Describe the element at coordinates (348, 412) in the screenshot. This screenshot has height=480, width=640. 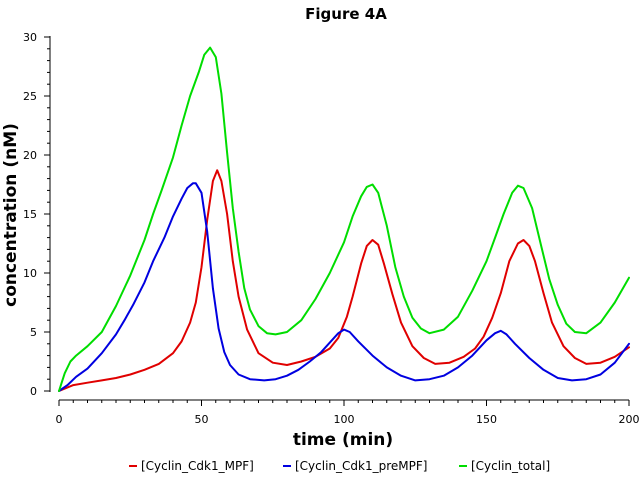
I see `x-axis: 0 50 100 150 200` at that location.